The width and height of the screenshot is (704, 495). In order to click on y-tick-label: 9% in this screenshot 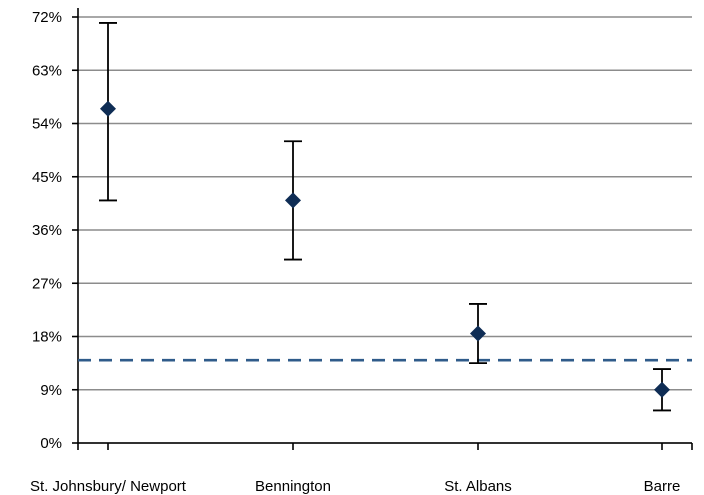, I will do `click(51, 390)`.